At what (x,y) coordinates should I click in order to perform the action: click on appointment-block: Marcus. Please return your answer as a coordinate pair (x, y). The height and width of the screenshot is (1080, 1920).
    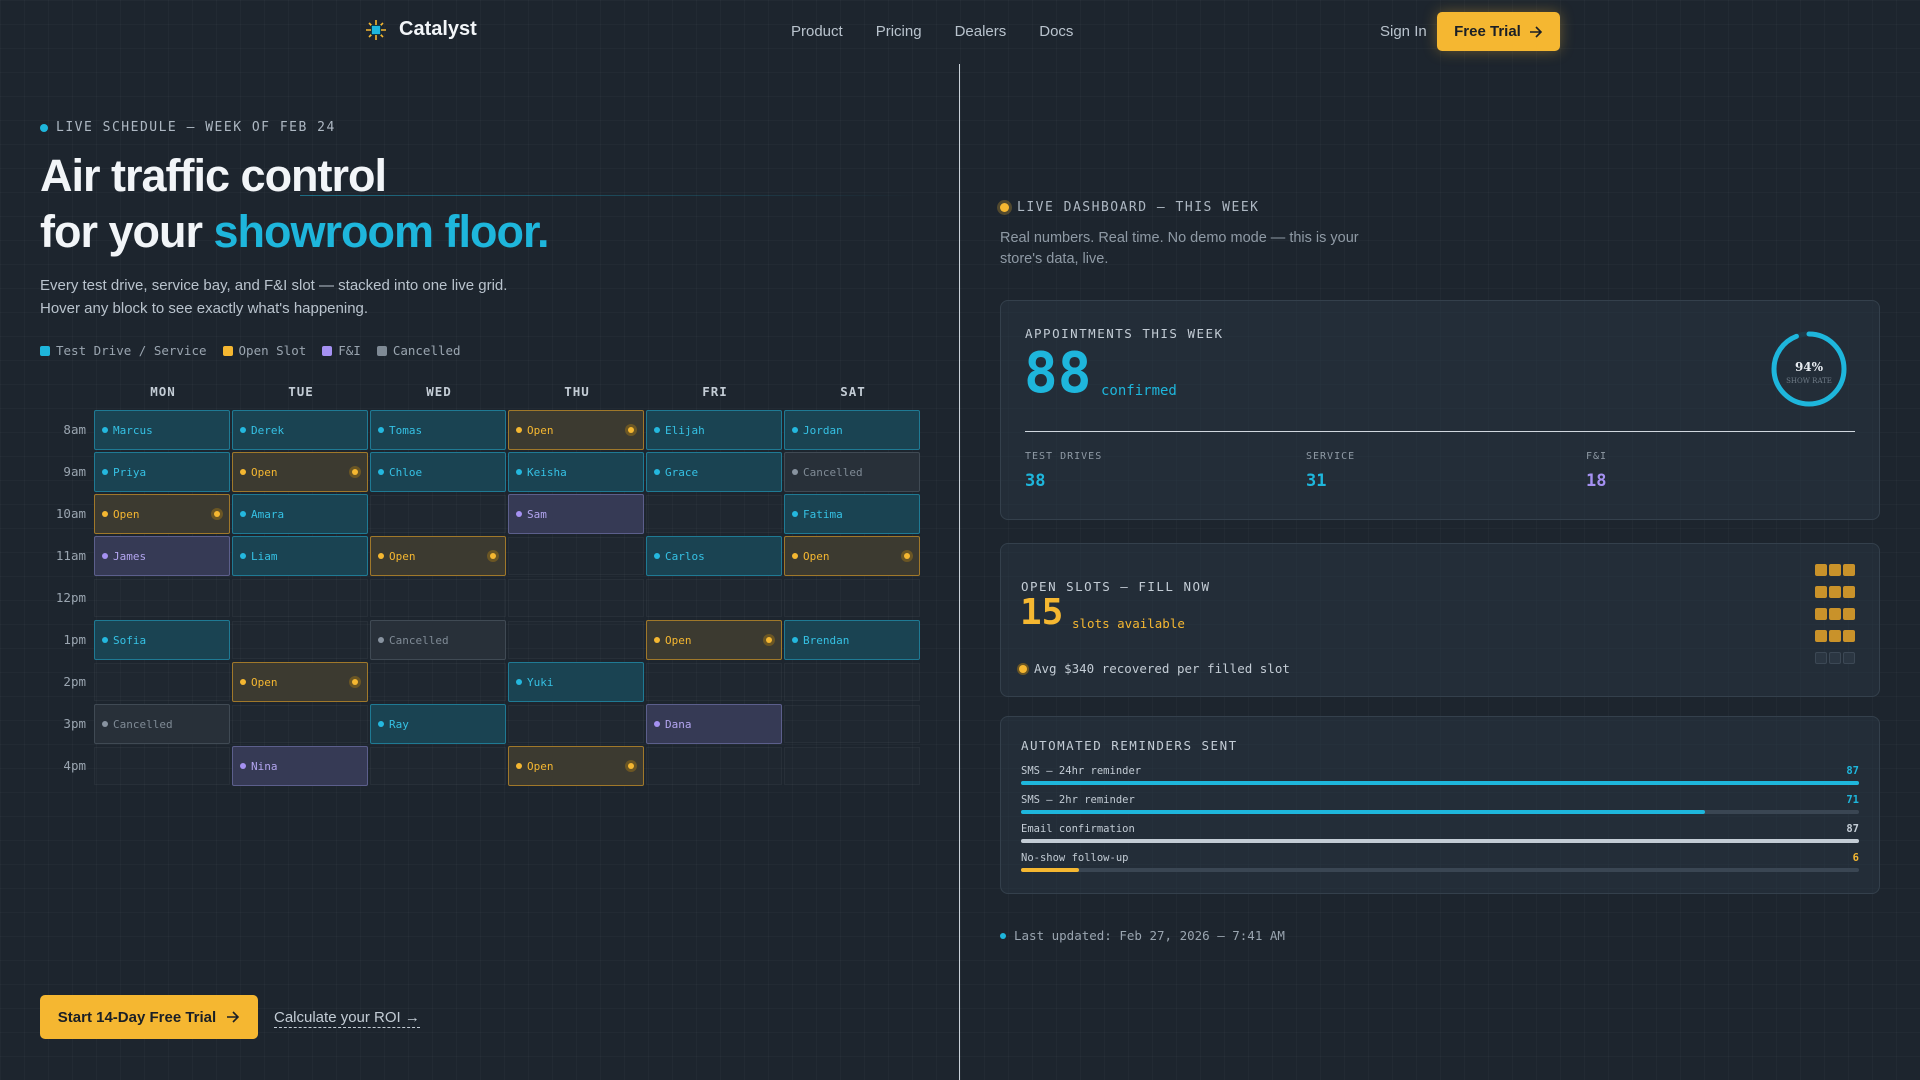
    Looking at the image, I should click on (162, 430).